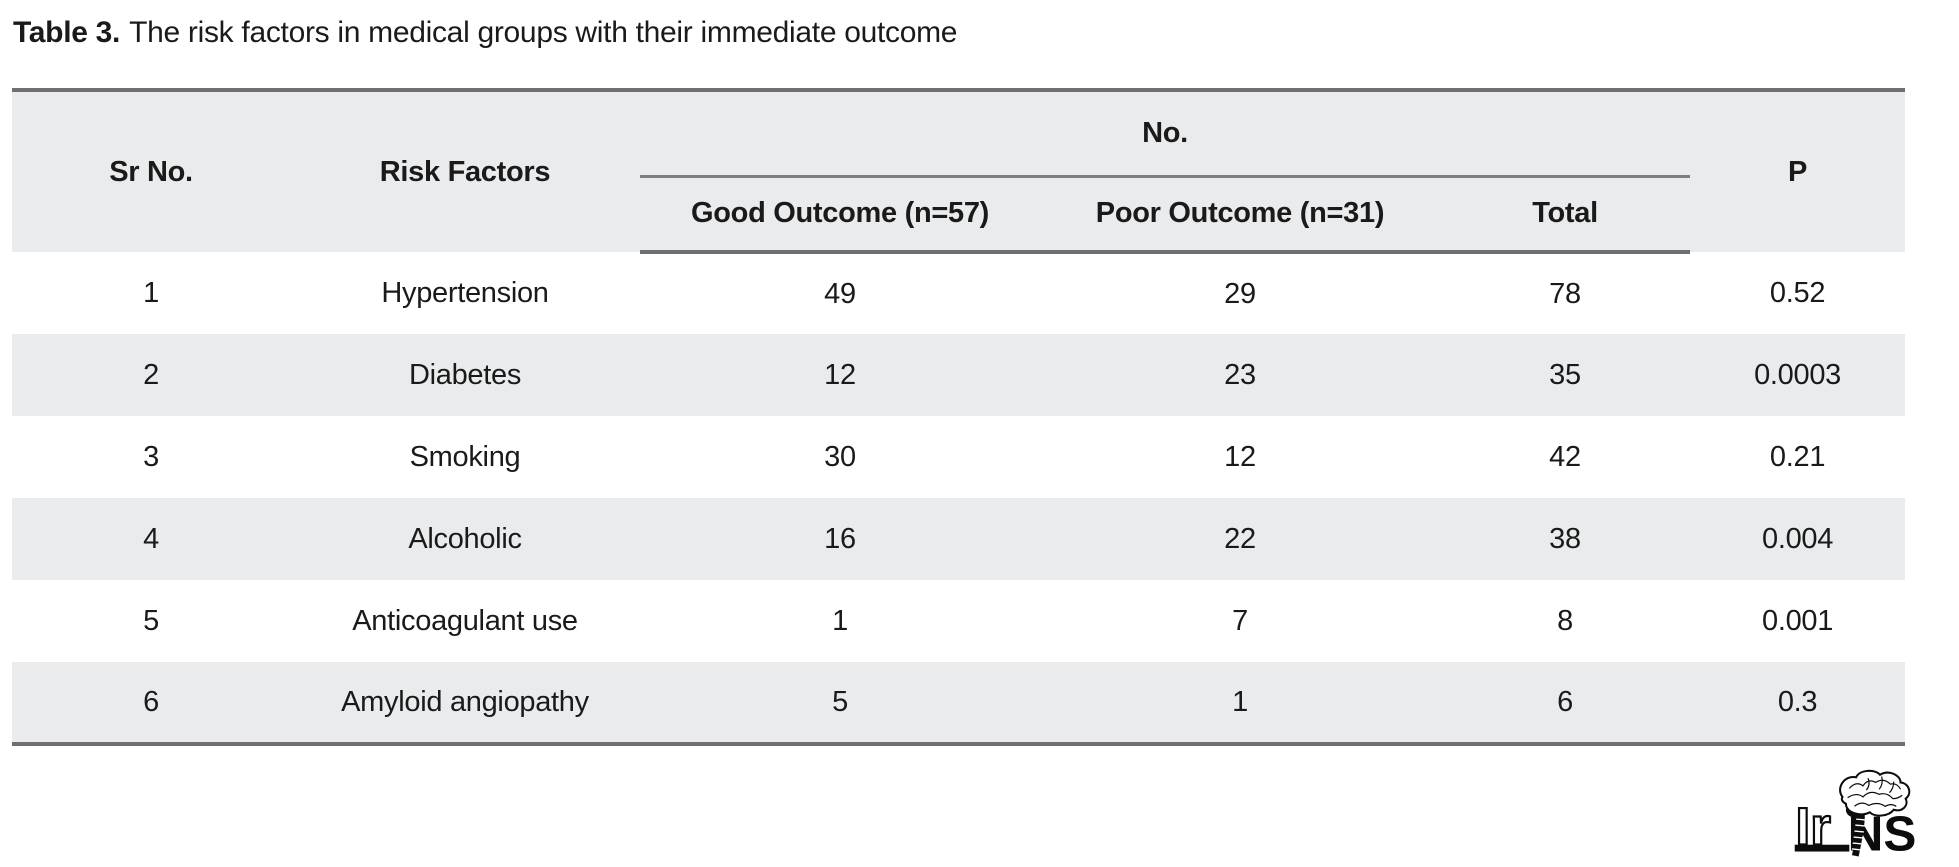 Image resolution: width=1959 pixels, height=867 pixels. What do you see at coordinates (1565, 215) in the screenshot?
I see `col-header-total: Total` at bounding box center [1565, 215].